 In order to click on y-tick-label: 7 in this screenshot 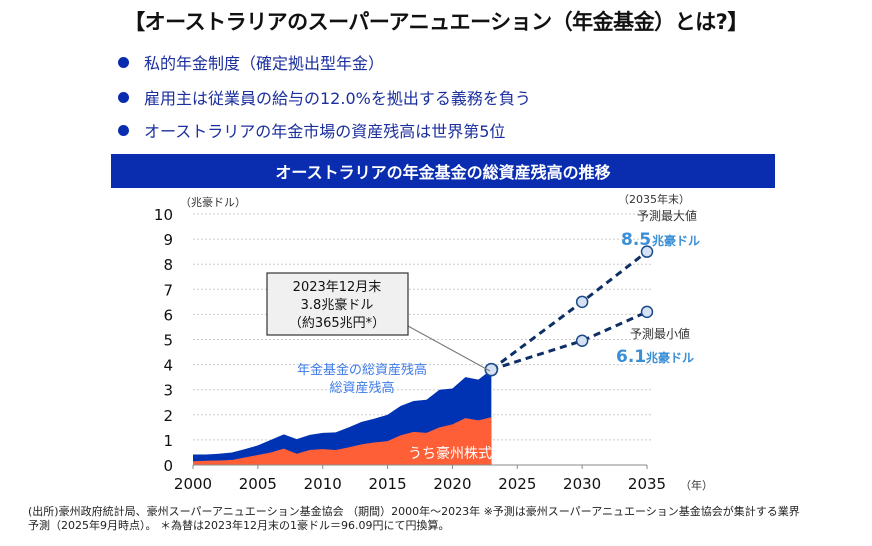, I will do `click(168, 290)`.